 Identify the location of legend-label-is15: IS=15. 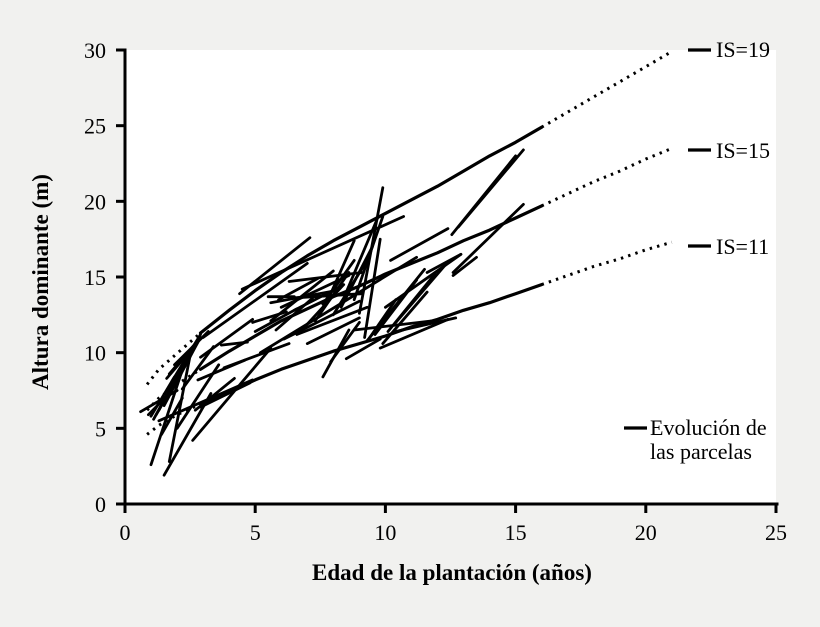
(743, 150).